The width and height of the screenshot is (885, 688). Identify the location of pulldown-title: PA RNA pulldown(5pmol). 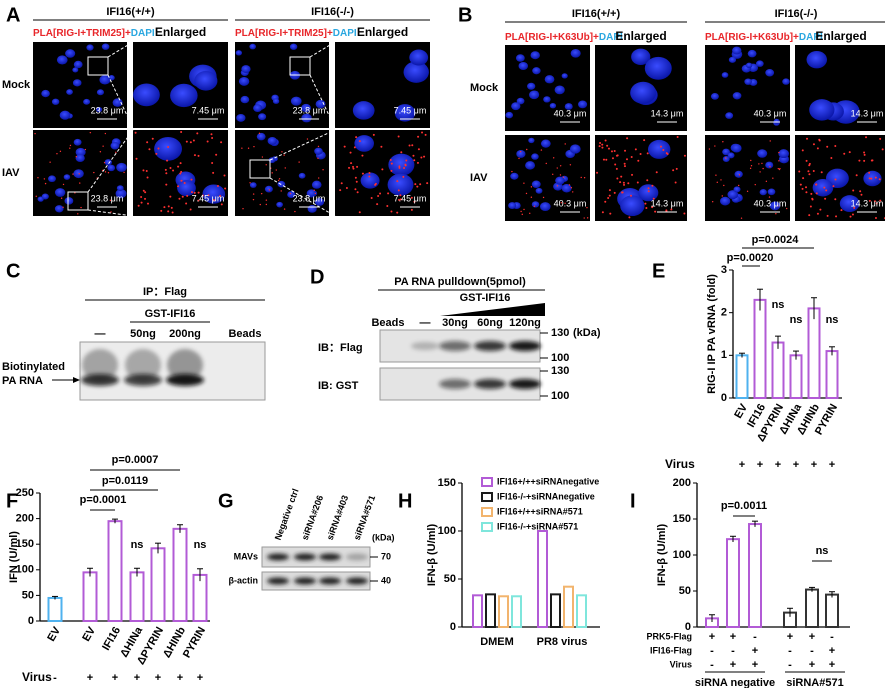
(460, 282).